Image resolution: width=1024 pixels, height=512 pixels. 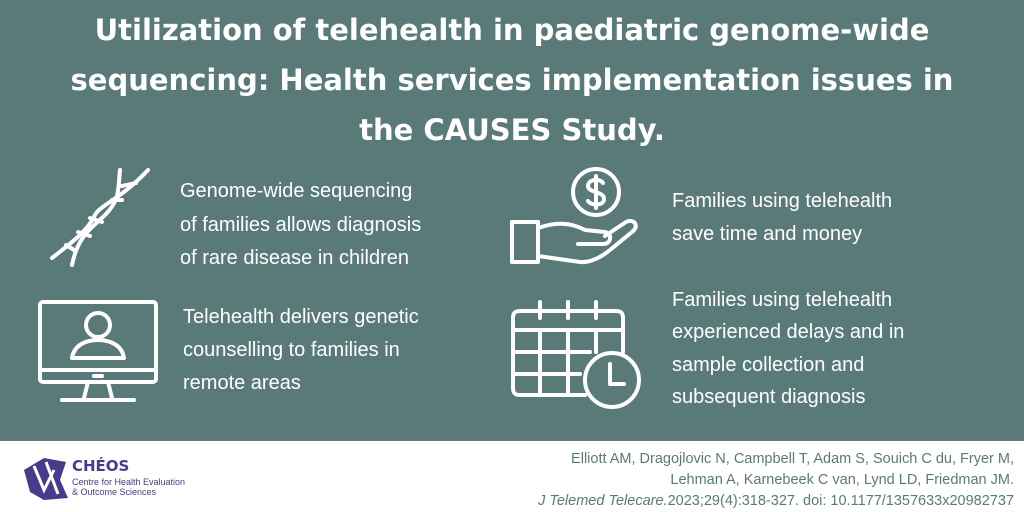 I want to click on logo-text: Centre for Health Evaluation, so click(x=128, y=482).